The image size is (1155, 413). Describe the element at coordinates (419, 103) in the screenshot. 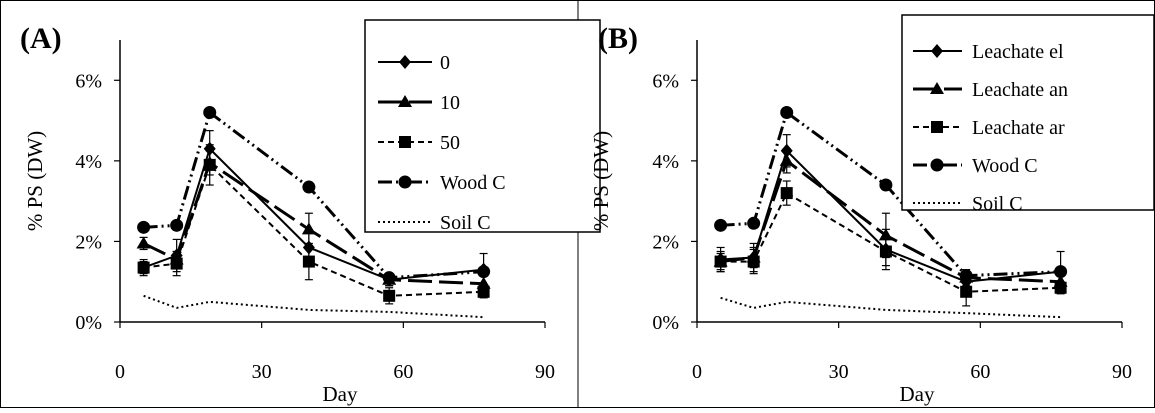

I see `legend-item: 10` at that location.